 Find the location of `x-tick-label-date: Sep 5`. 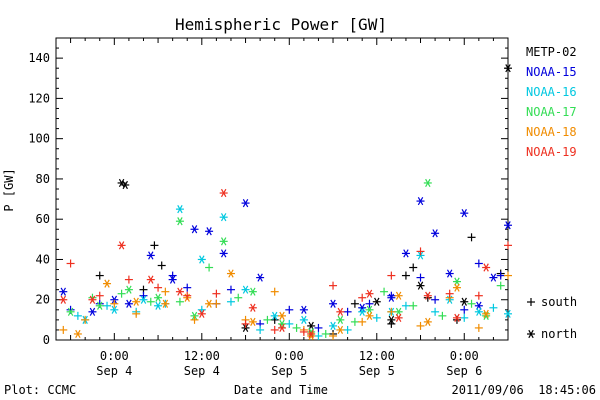

x-tick-label-date: Sep 5 is located at coordinates (377, 371).